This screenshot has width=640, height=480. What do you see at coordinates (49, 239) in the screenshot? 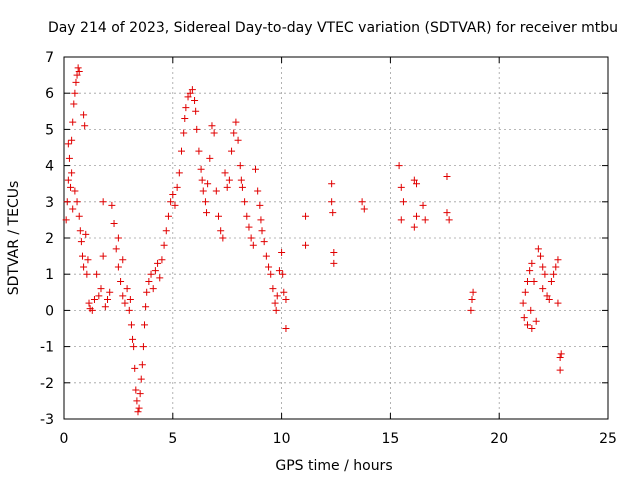
I see `y-tick-label: 2` at bounding box center [49, 239].